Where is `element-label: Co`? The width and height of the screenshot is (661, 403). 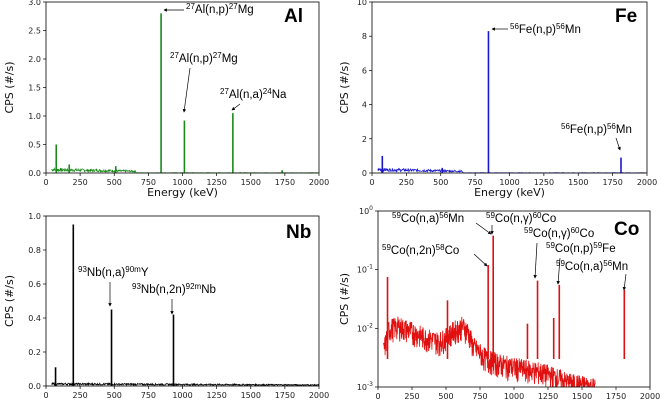 element-label: Co is located at coordinates (626, 229).